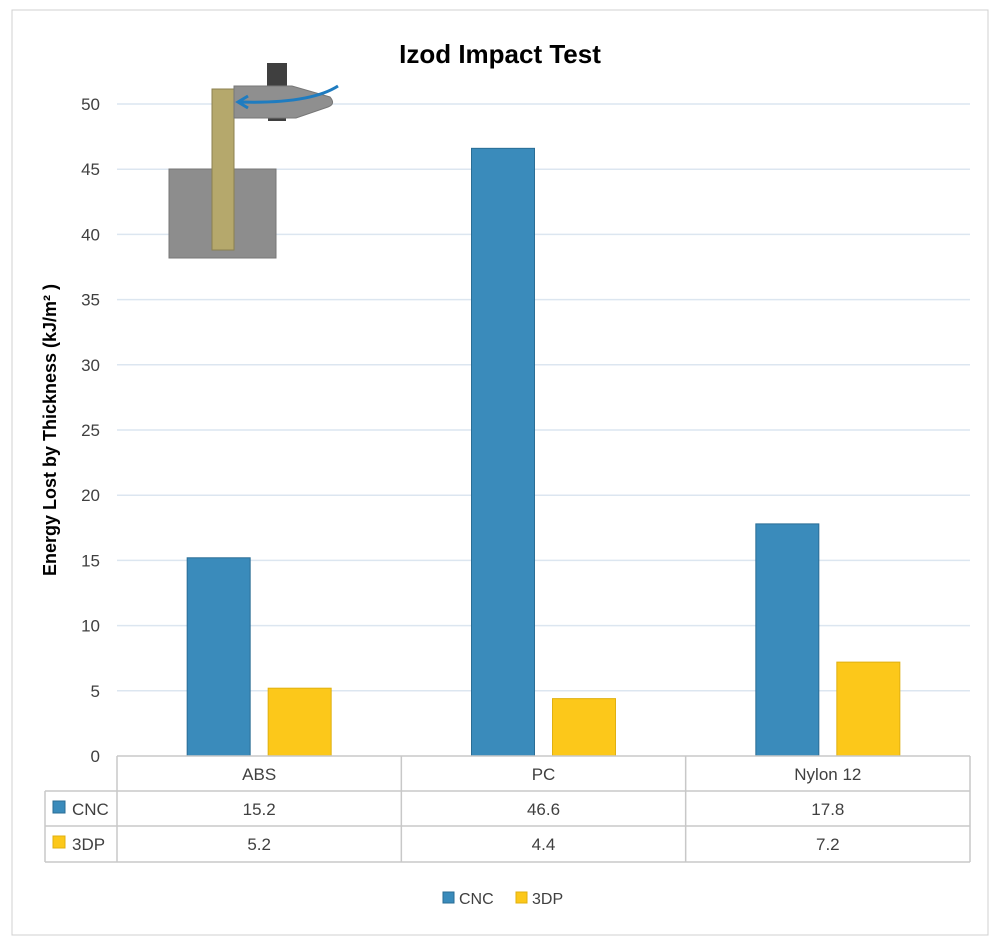  Describe the element at coordinates (827, 774) in the screenshot. I see `category-label: Nylon 12` at that location.